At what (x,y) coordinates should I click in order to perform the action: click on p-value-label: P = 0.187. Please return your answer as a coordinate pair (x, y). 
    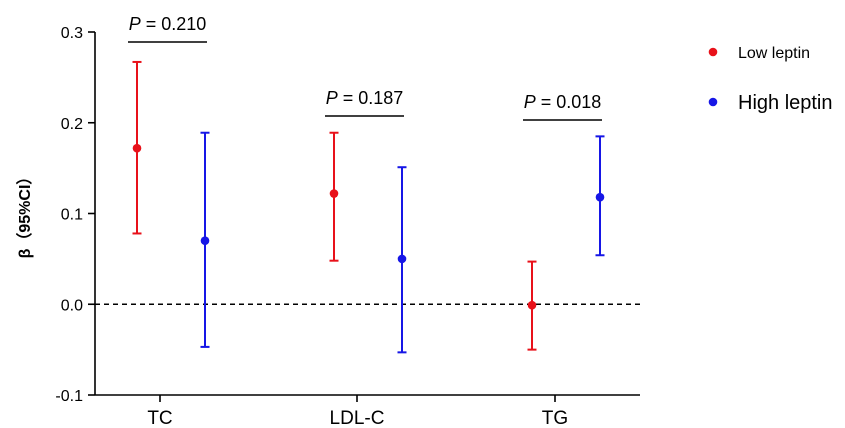
    Looking at the image, I should click on (365, 98).